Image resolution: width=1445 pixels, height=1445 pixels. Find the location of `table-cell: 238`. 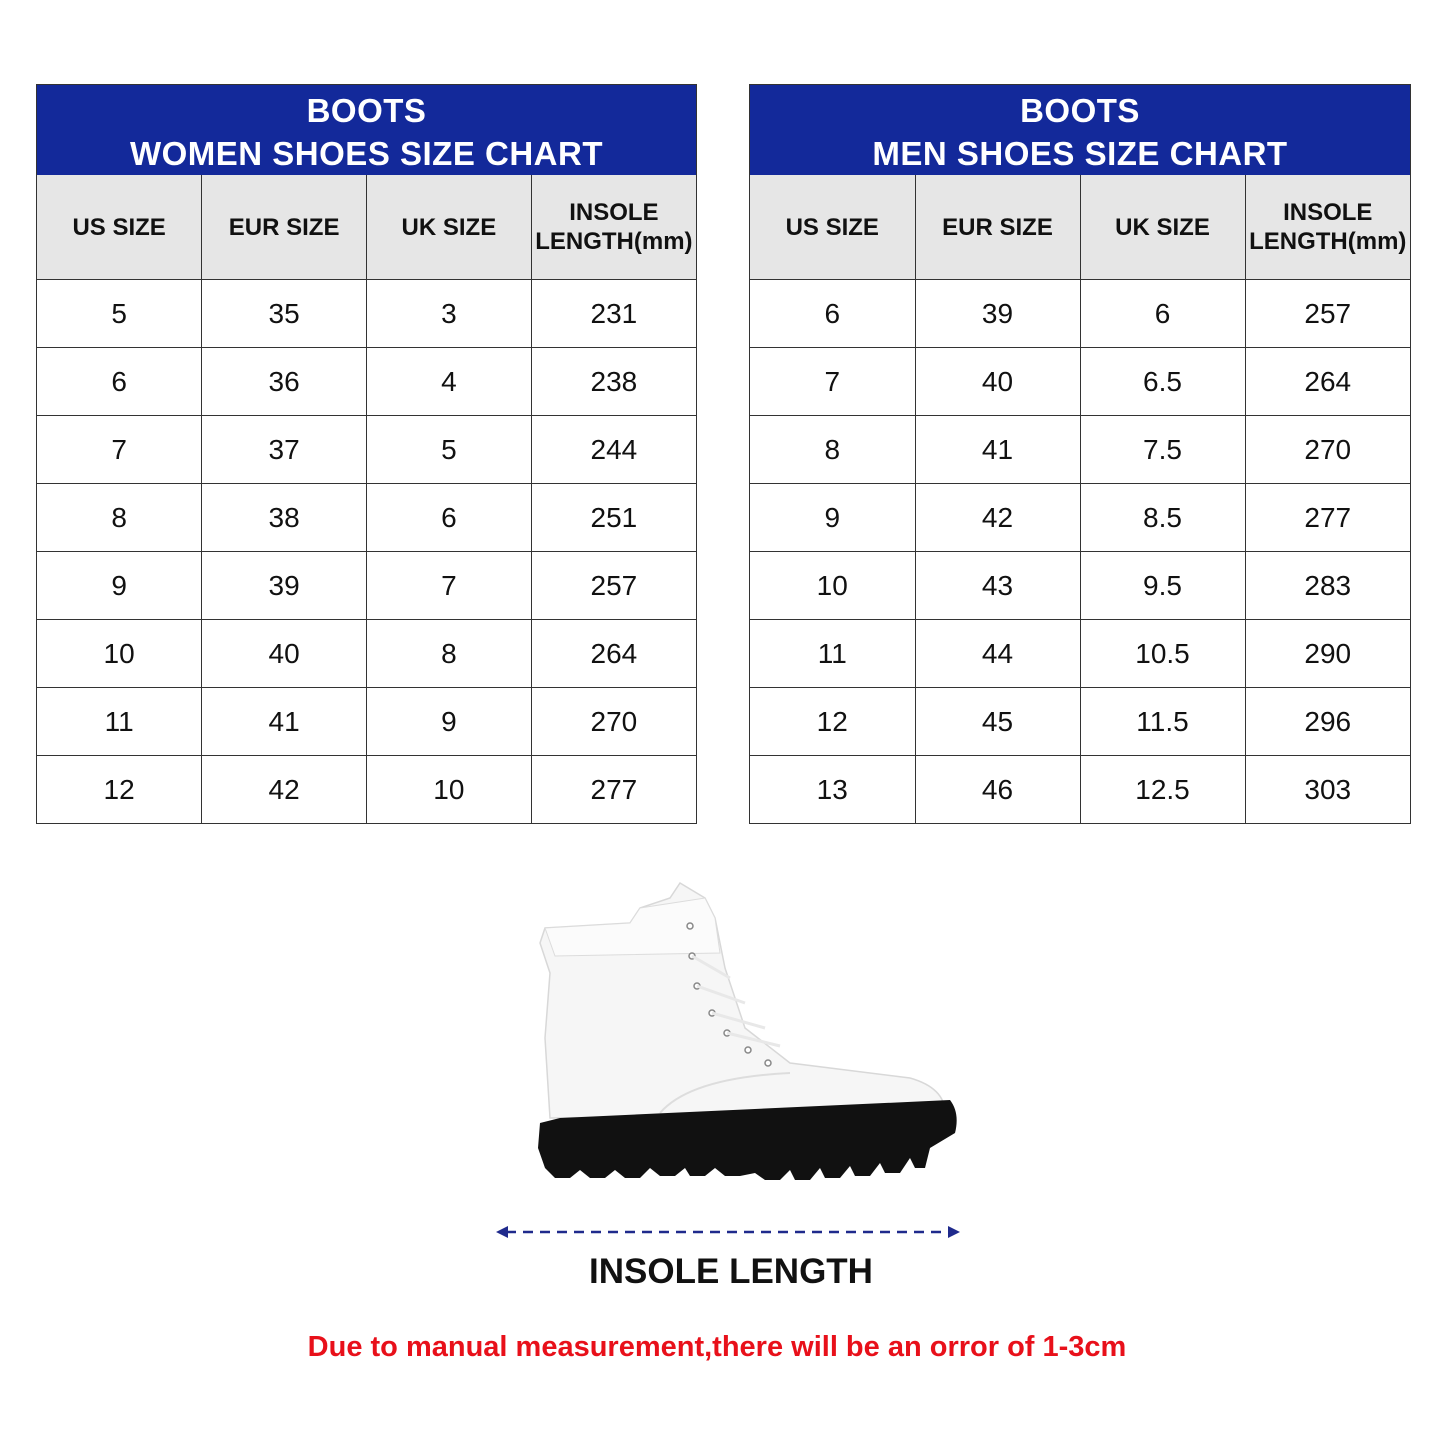

table-cell: 238 is located at coordinates (613, 381).